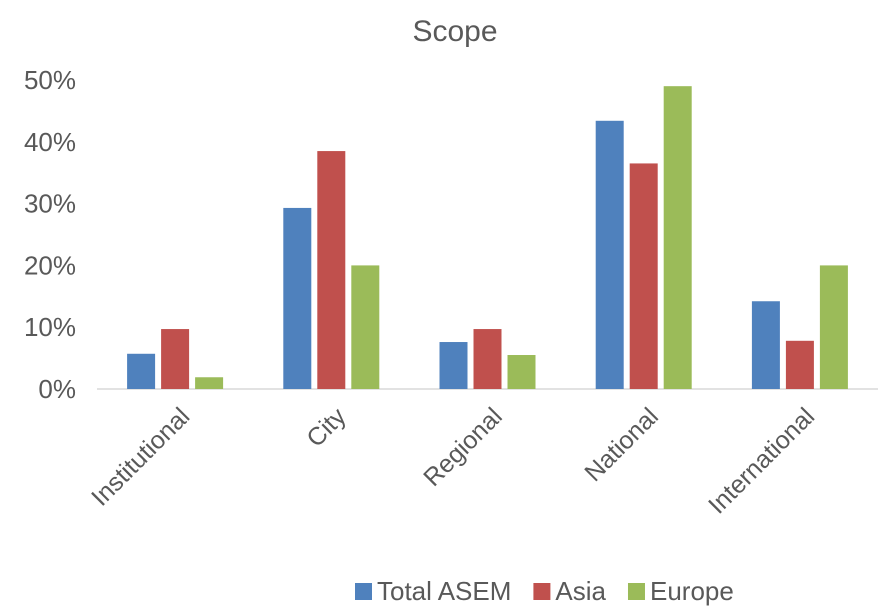 This screenshot has width=883, height=613. I want to click on bar-europe-national, so click(677, 238).